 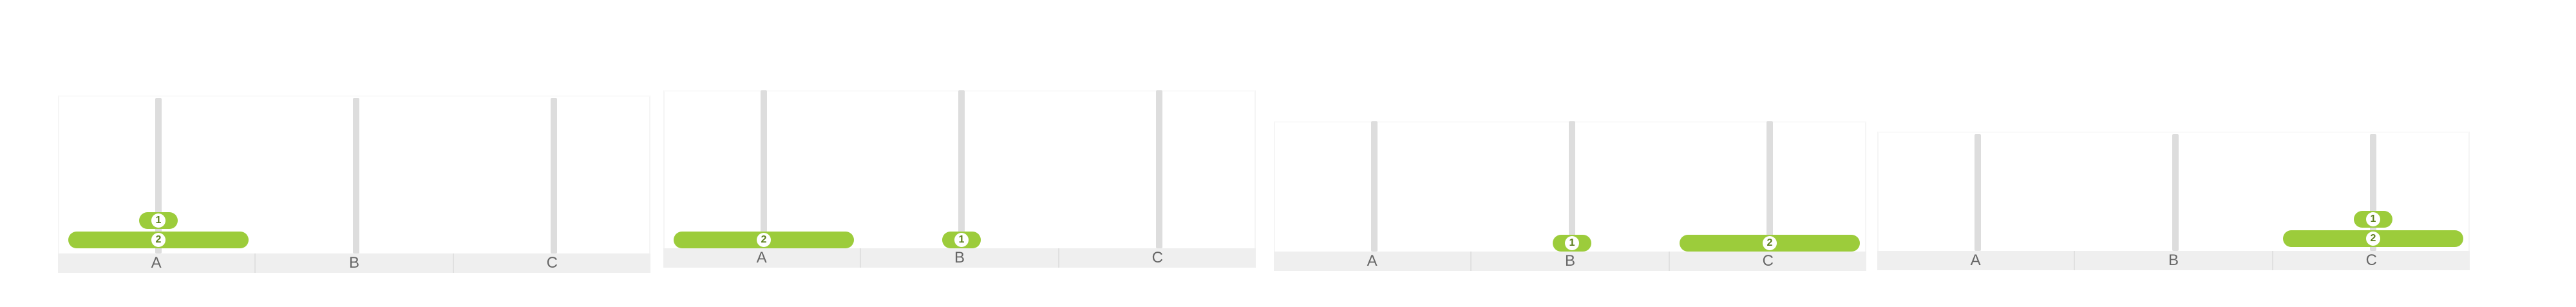 I want to click on hanoi-state-2: 2 1 A B C, so click(x=959, y=179).